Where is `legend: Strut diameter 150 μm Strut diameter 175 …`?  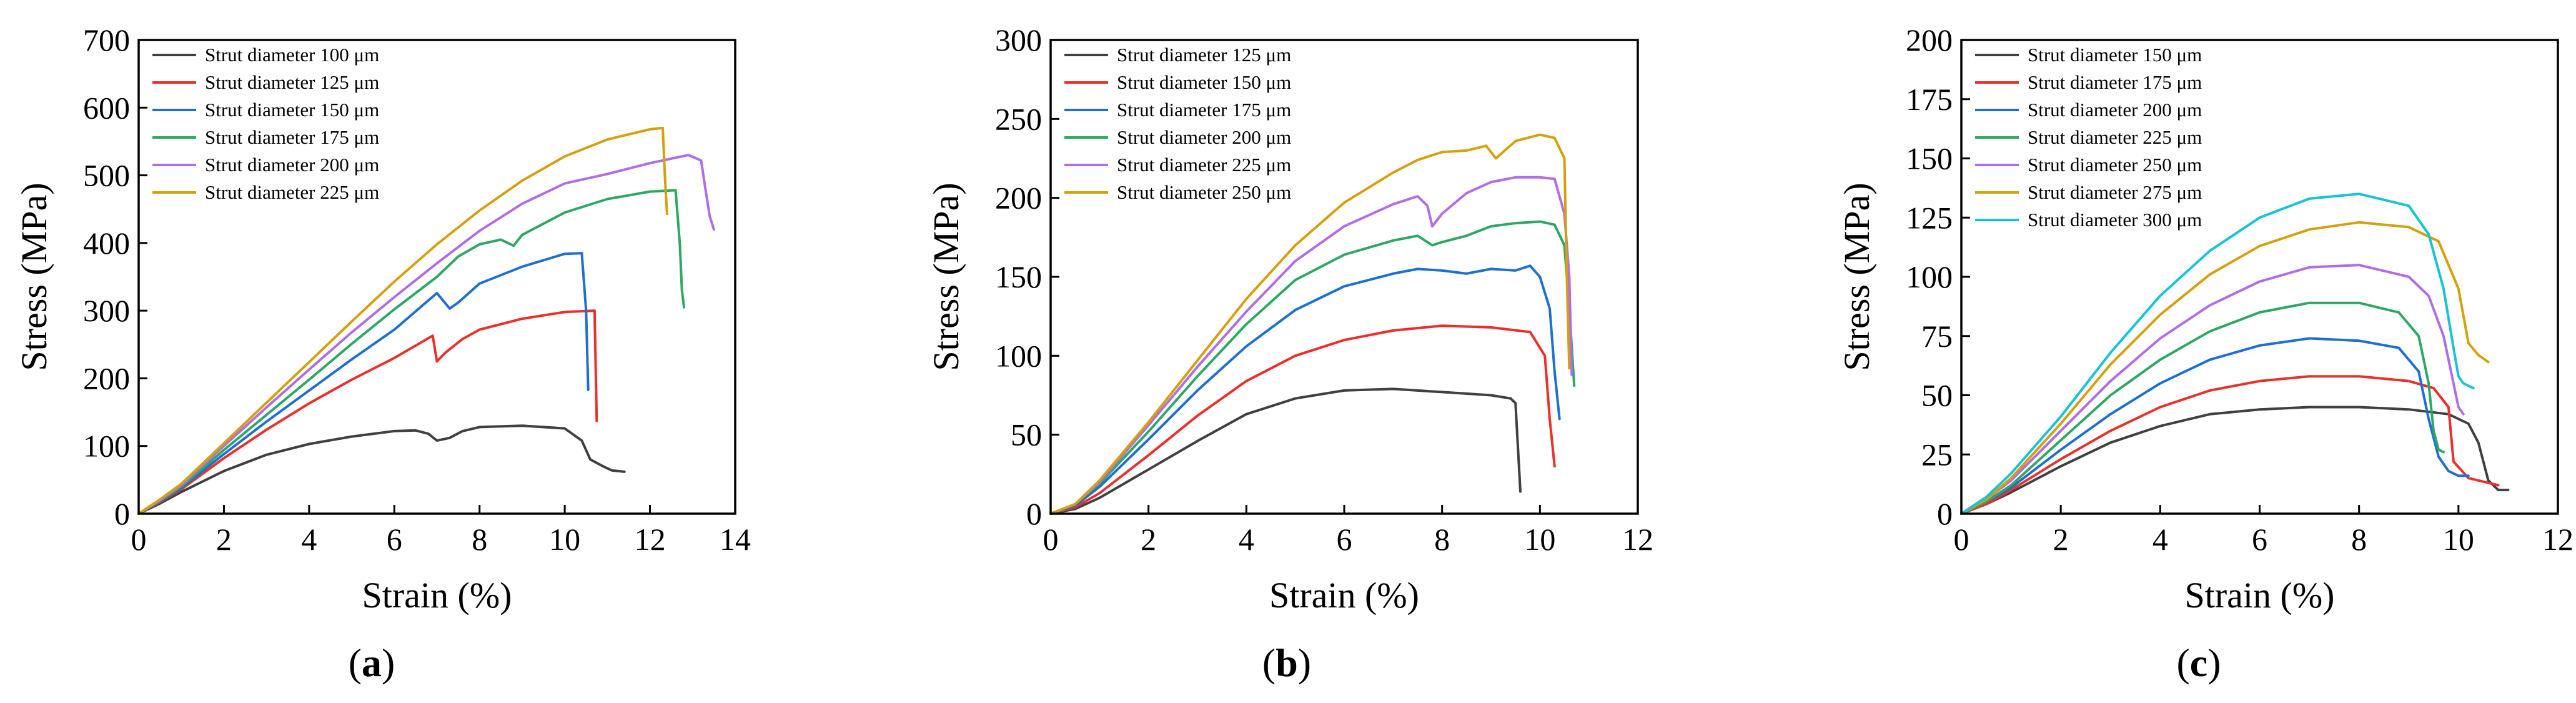 legend: Strut diameter 150 μm Strut diameter 175 … is located at coordinates (2088, 137).